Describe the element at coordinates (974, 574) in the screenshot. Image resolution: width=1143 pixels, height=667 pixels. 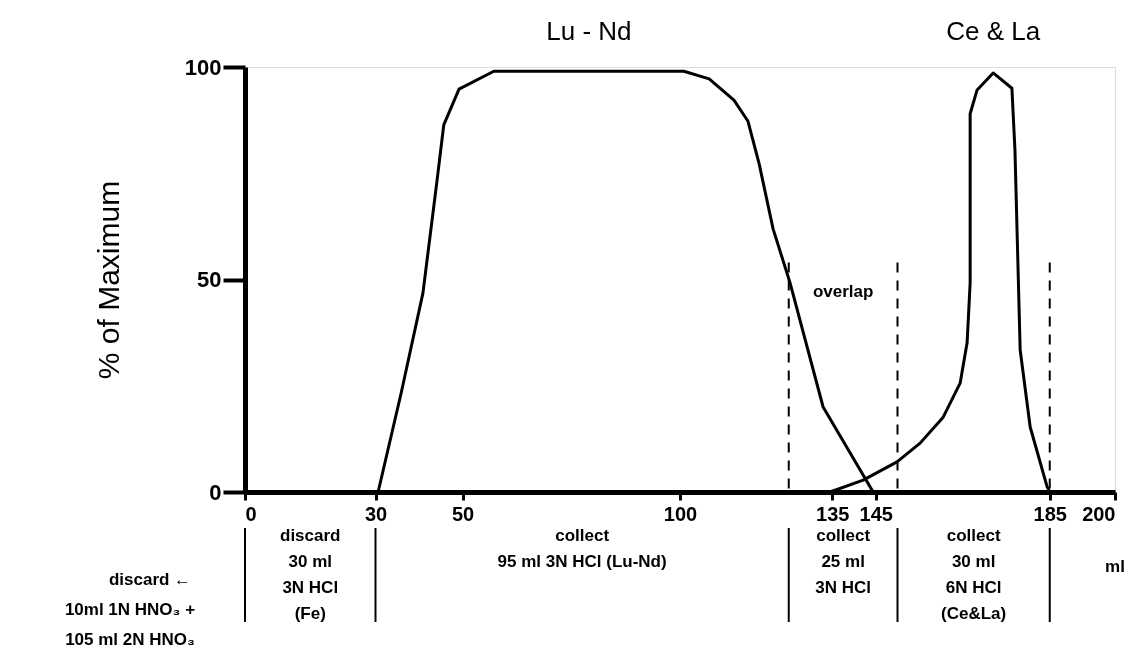
I see `text: collect 30 ml 6N HCl (Ce&La)` at that location.